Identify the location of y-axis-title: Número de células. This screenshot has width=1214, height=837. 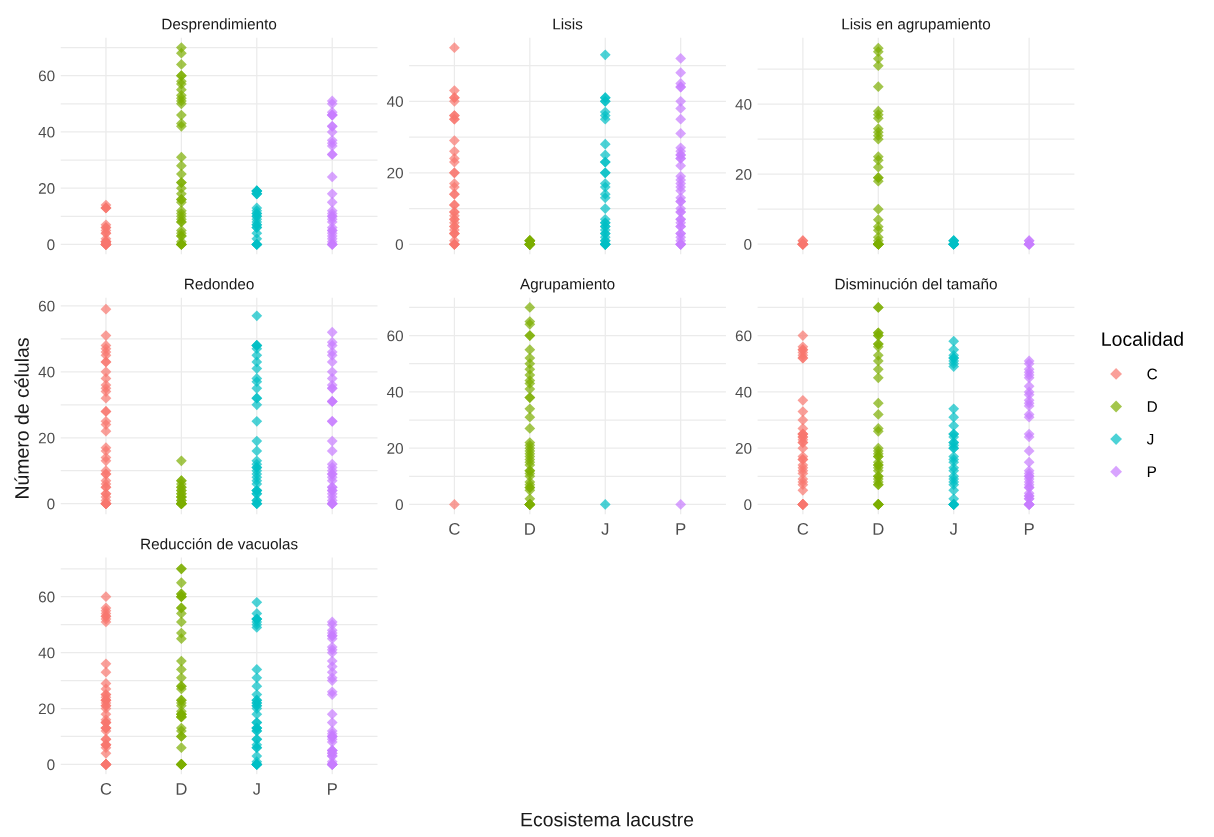
(21, 418).